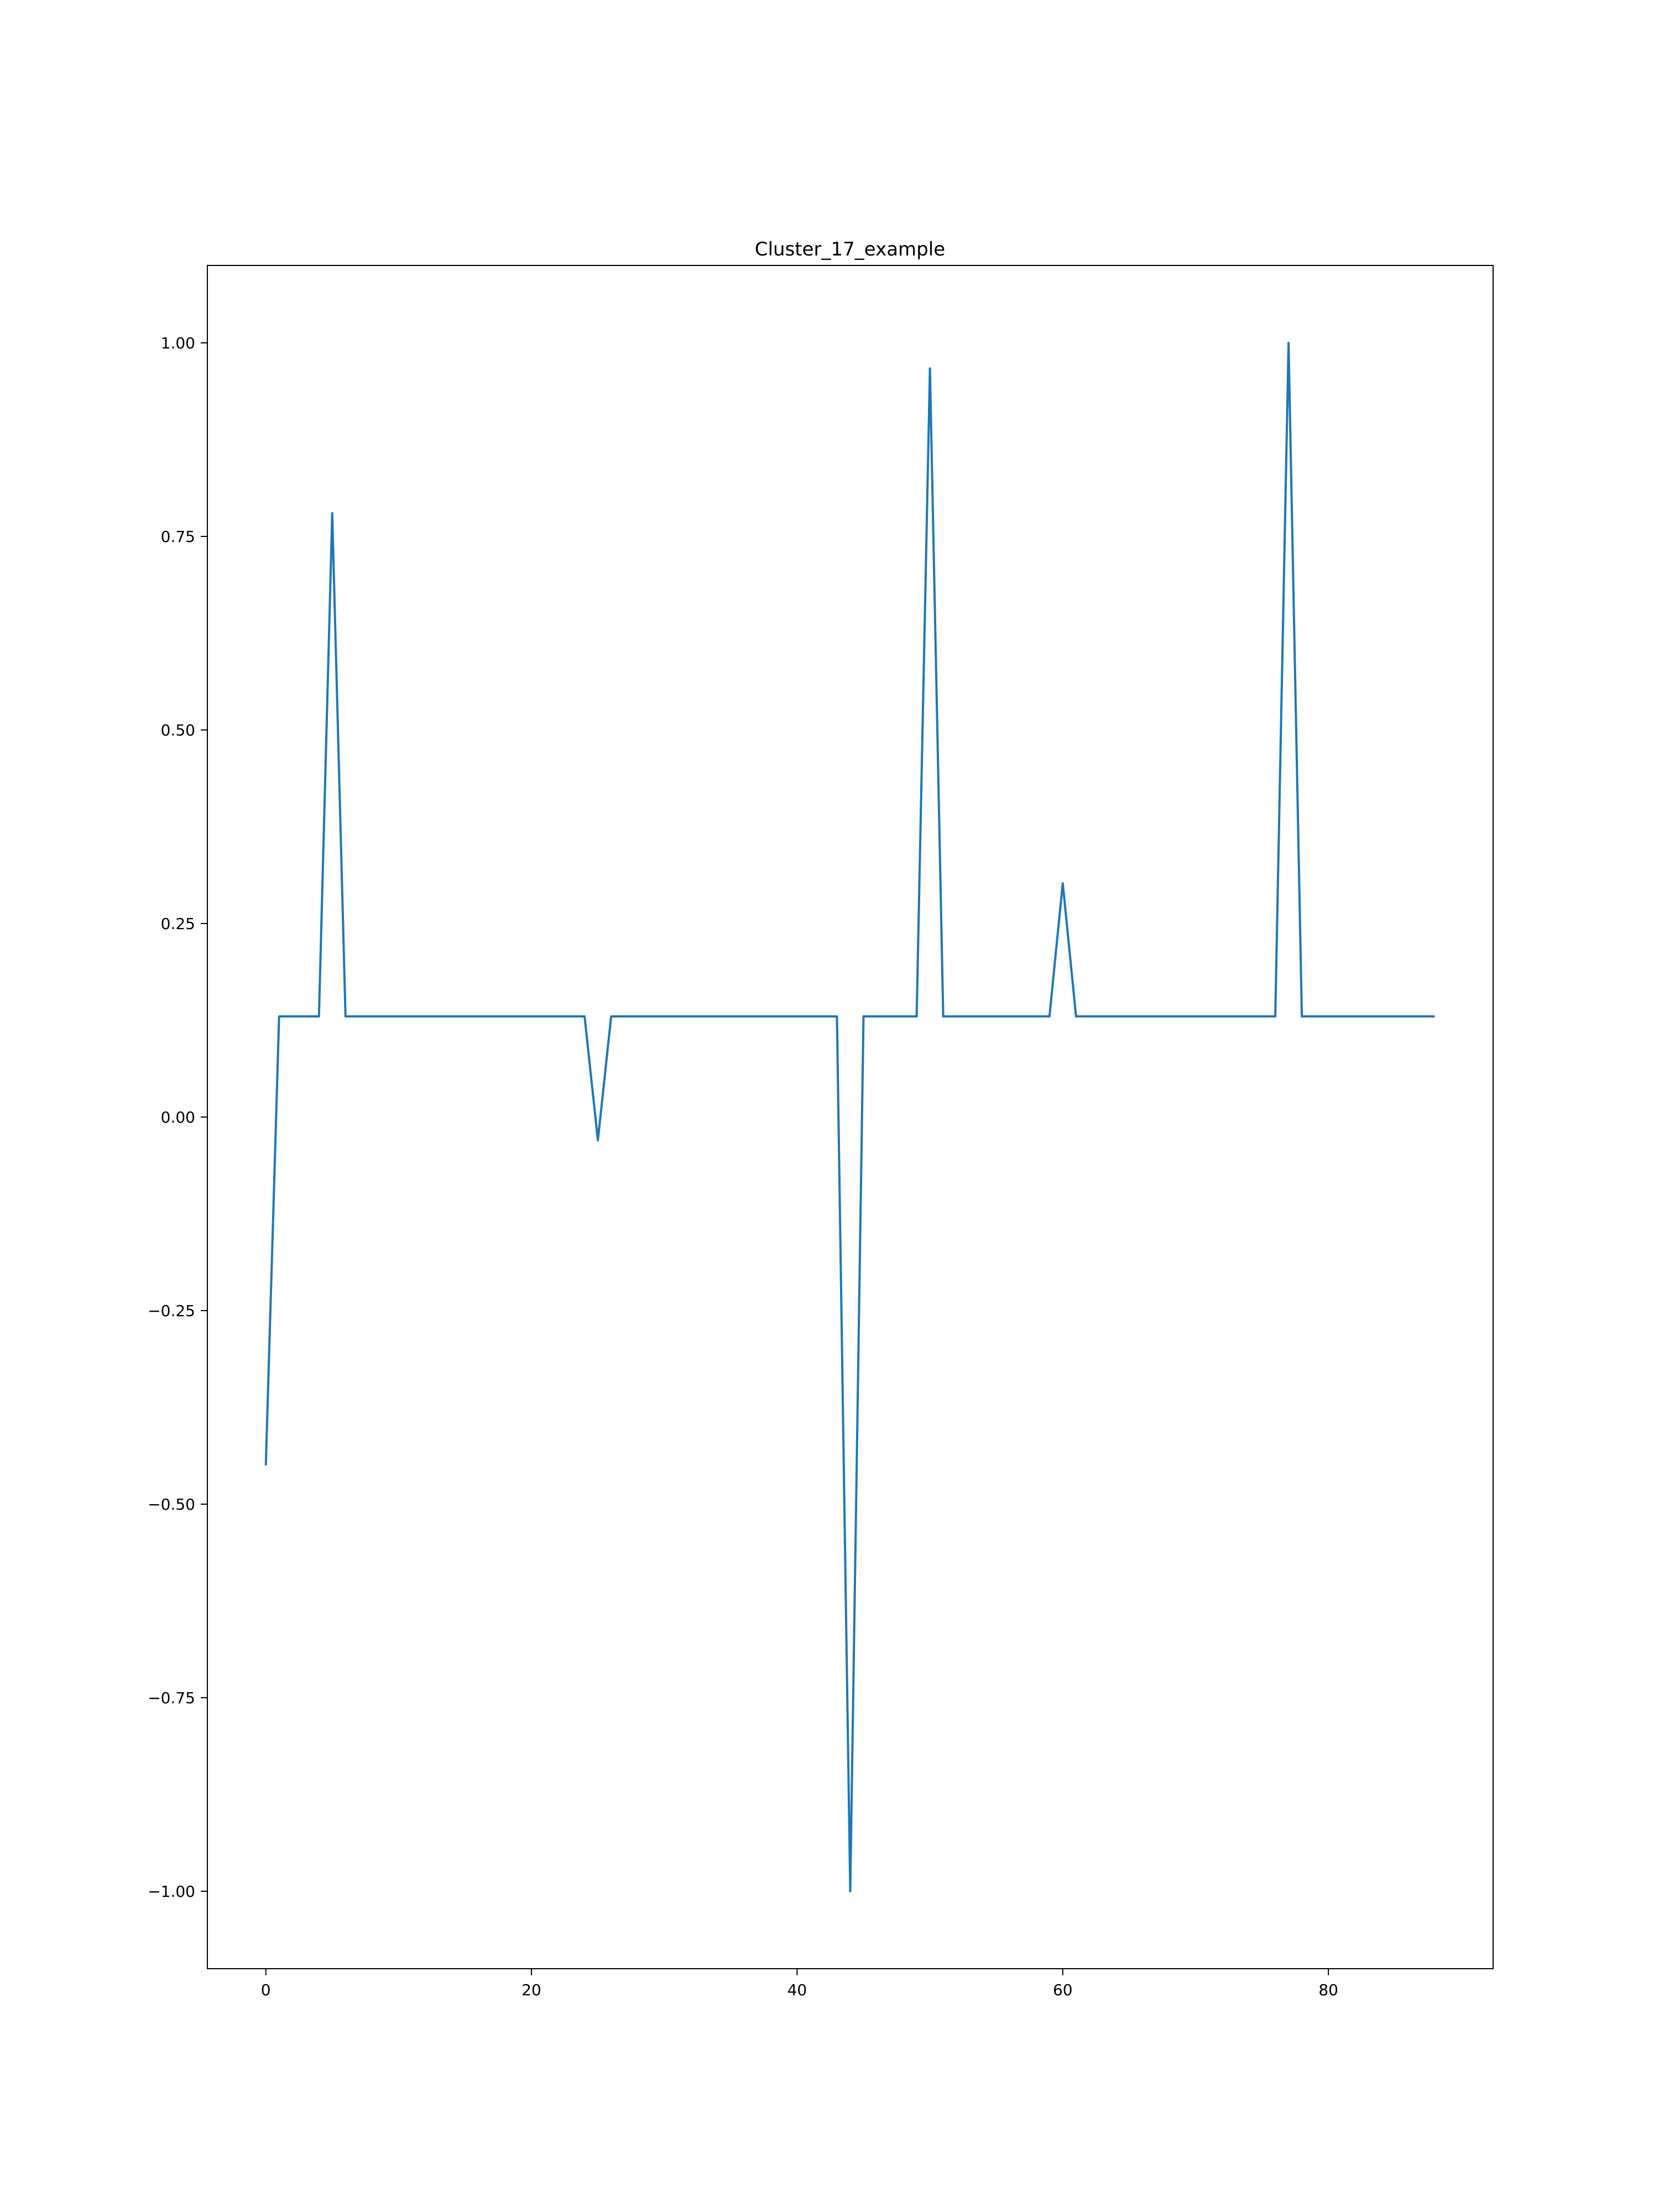 The image size is (1659, 2212). I want to click on y-tick-label: 0.00, so click(178, 1117).